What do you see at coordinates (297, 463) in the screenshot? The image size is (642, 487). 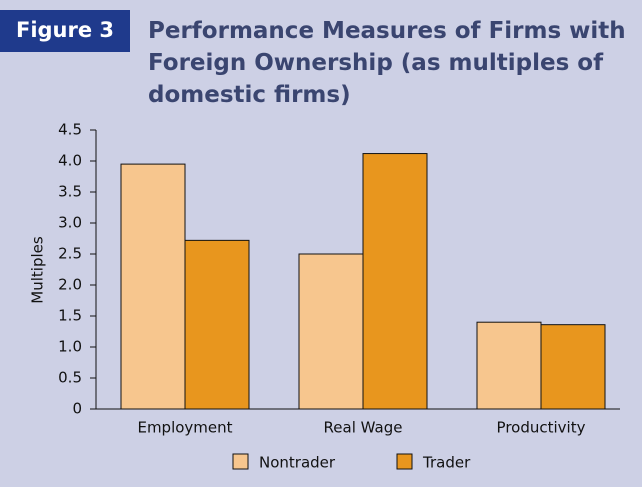 I see `legend-label: Nontrader` at bounding box center [297, 463].